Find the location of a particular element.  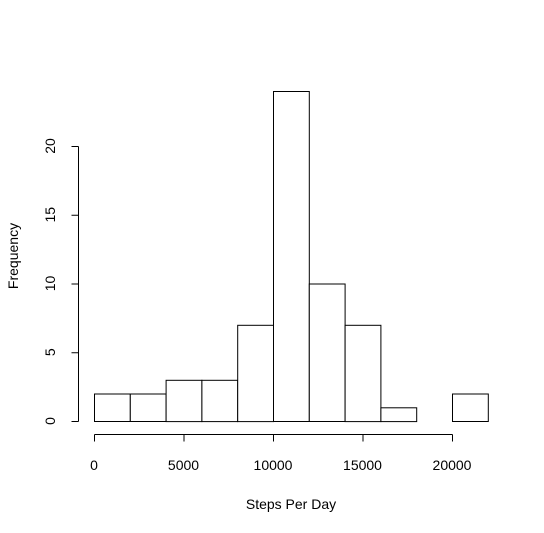

y-tick-label-0: 0 is located at coordinates (50, 421).